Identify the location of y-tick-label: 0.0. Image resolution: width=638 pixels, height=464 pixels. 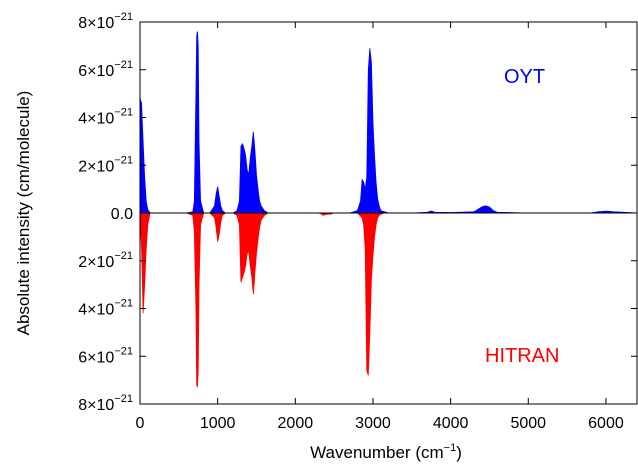
(122, 214).